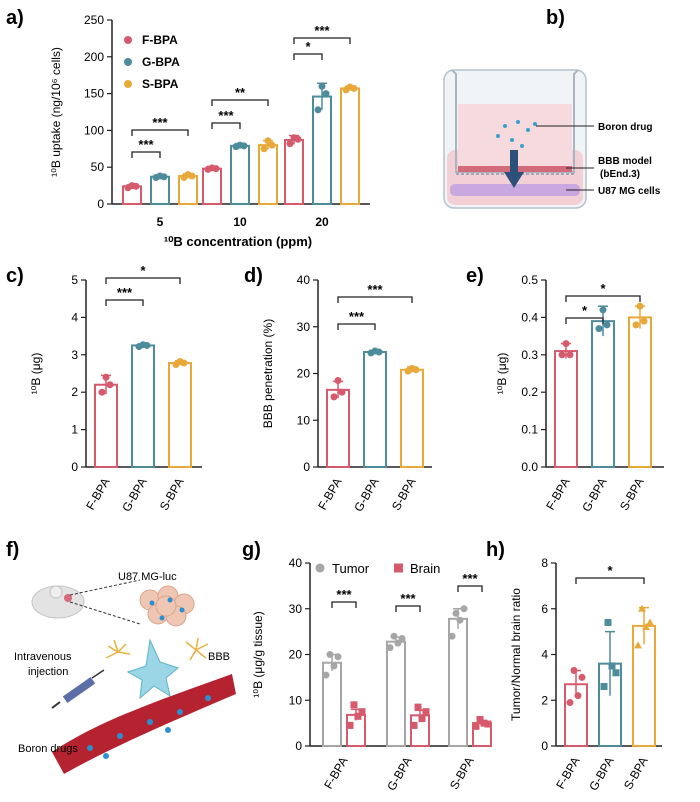 The height and width of the screenshot is (802, 700). What do you see at coordinates (251, 550) in the screenshot?
I see `panel-label-g: g)` at bounding box center [251, 550].